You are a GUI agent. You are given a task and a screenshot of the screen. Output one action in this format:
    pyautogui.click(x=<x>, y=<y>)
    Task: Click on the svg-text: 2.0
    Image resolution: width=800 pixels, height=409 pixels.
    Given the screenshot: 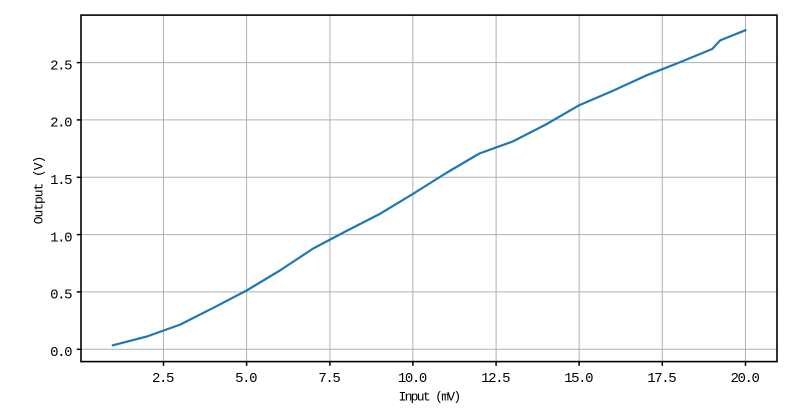 What is the action you would take?
    pyautogui.click(x=61, y=124)
    